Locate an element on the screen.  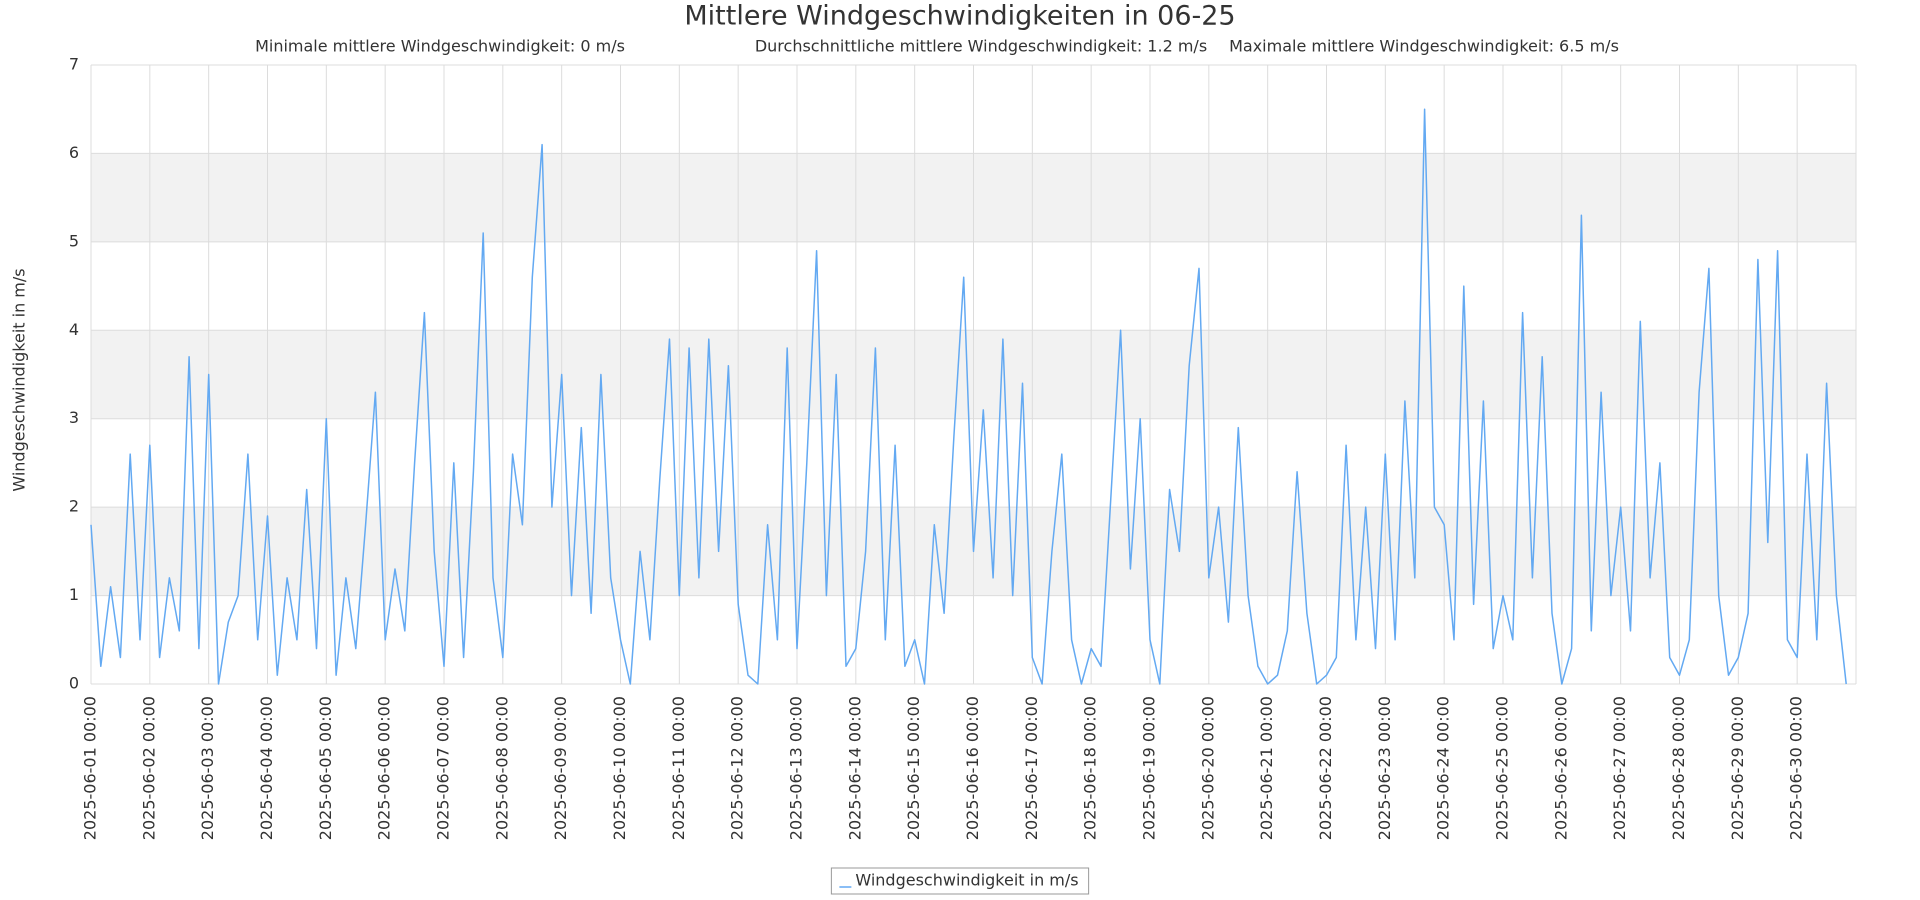
x-tick-label: 2025-06-17 00:00 is located at coordinates (1031, 768).